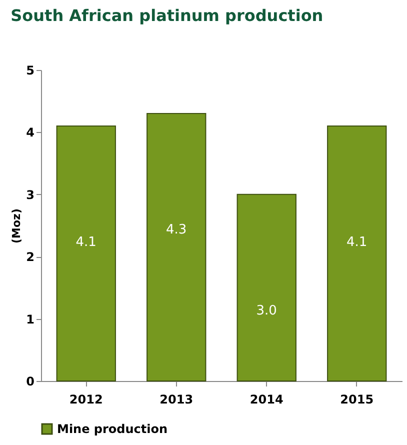 The width and height of the screenshot is (407, 445). What do you see at coordinates (30, 133) in the screenshot?
I see `y-tick-label: 4` at bounding box center [30, 133].